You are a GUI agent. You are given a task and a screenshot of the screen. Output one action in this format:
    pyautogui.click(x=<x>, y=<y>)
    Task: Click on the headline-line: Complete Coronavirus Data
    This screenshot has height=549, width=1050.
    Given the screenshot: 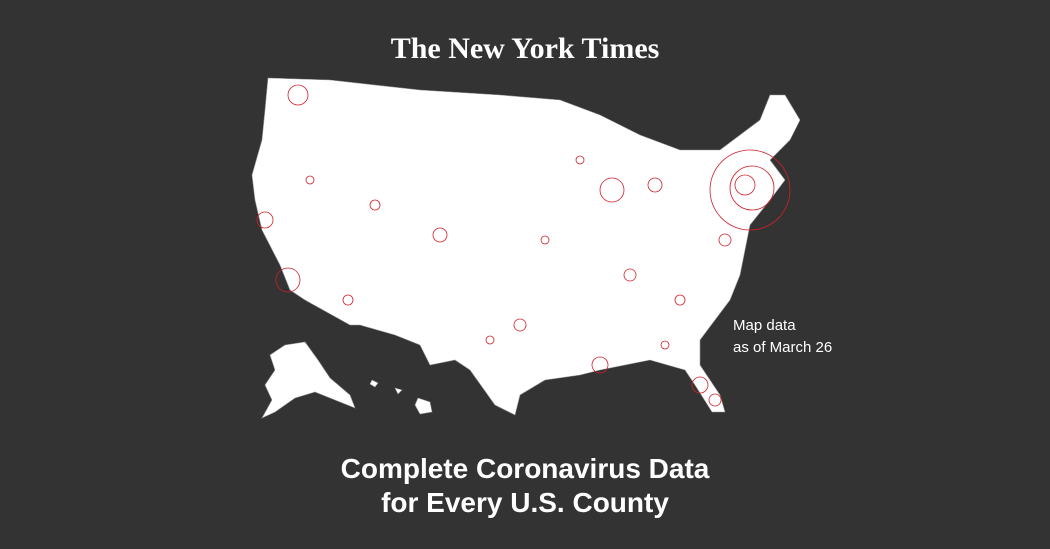 What is the action you would take?
    pyautogui.click(x=525, y=468)
    